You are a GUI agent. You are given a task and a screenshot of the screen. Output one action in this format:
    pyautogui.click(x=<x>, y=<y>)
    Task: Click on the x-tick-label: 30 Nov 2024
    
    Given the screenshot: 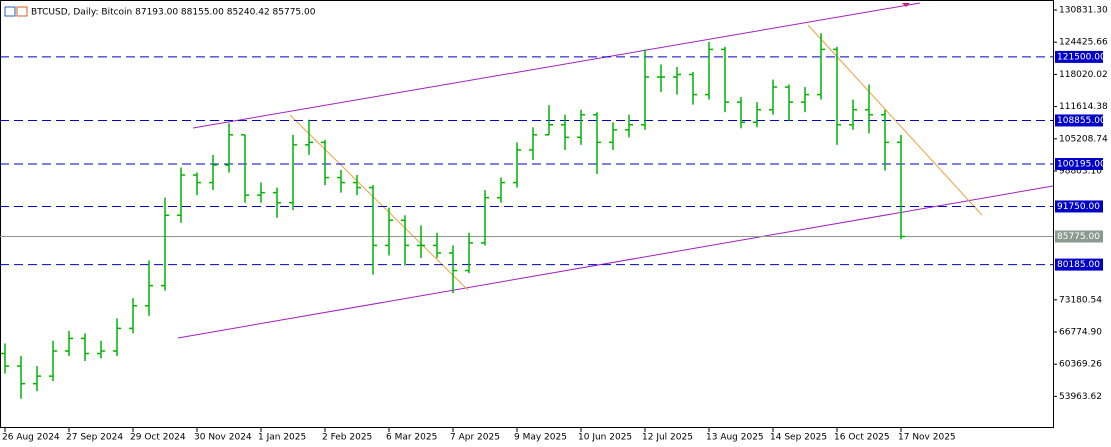 What is the action you would take?
    pyautogui.click(x=223, y=438)
    